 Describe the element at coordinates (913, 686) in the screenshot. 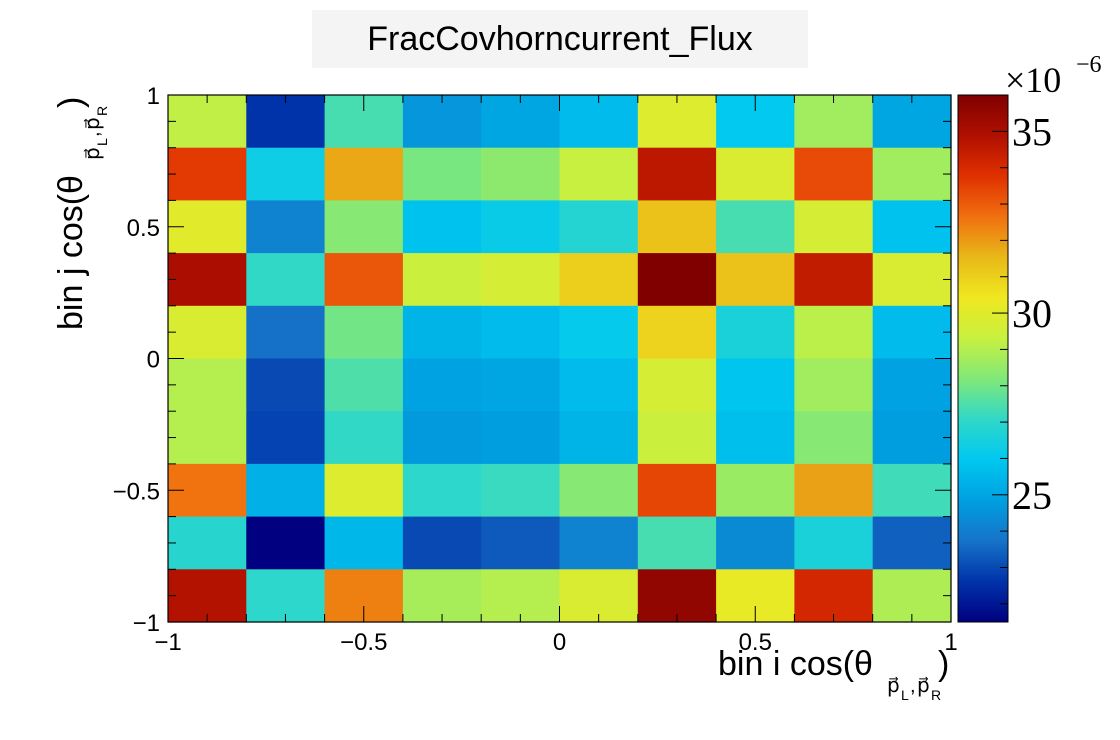

I see `x-axis-label-sub-comma: ,` at that location.